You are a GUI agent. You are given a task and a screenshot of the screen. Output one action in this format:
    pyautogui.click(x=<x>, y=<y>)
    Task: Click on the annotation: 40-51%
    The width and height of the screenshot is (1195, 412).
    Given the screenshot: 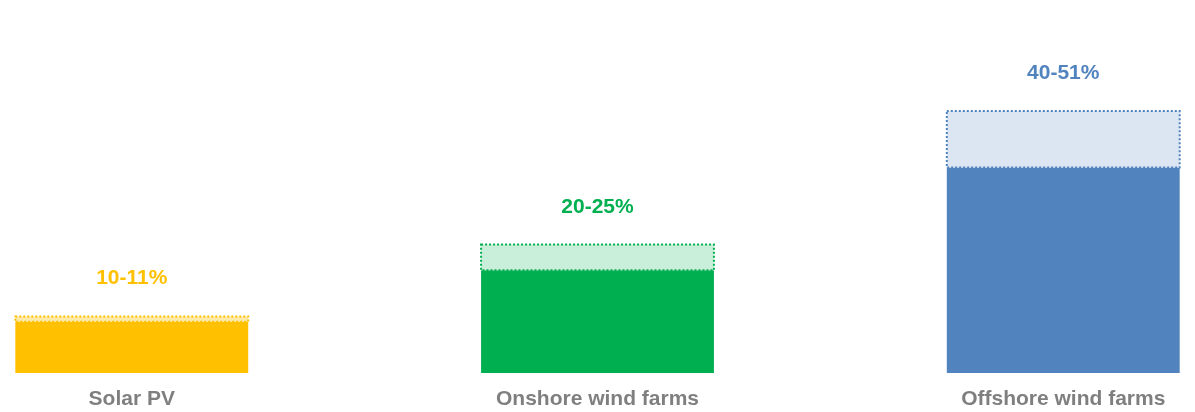 What is the action you would take?
    pyautogui.click(x=1063, y=71)
    